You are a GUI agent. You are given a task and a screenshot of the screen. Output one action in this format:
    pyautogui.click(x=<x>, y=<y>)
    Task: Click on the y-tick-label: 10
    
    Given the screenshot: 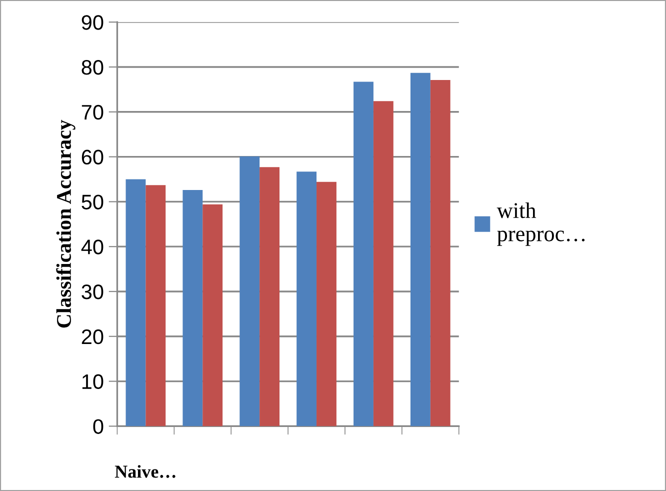 What is the action you would take?
    pyautogui.click(x=93, y=382)
    